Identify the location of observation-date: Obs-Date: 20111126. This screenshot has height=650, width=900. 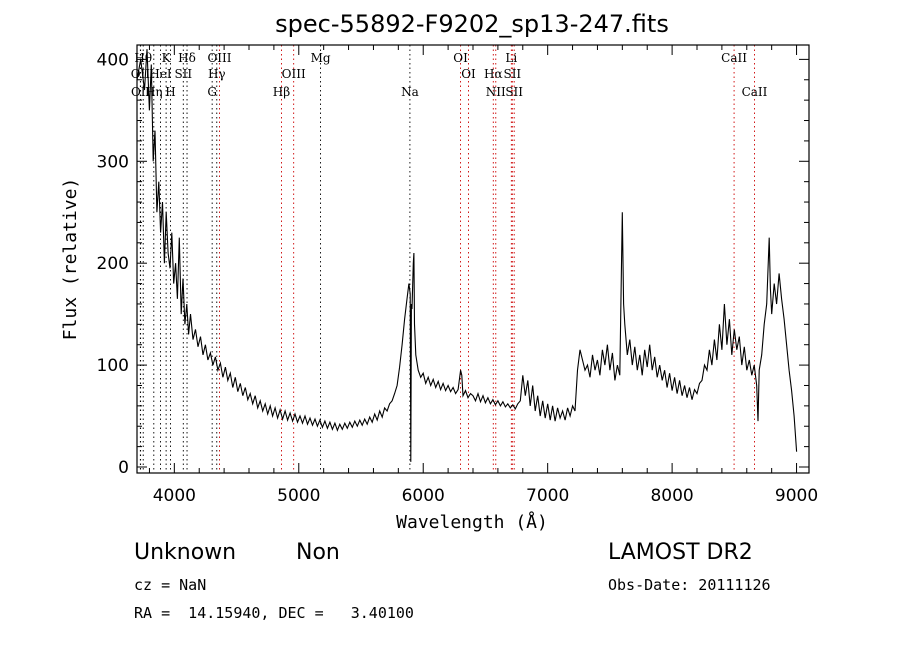
(689, 585).